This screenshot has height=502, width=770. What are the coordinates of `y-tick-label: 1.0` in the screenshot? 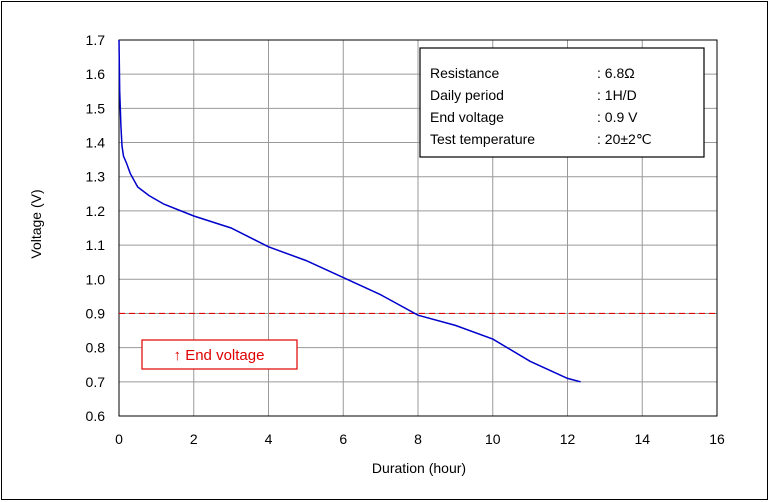 It's located at (96, 279).